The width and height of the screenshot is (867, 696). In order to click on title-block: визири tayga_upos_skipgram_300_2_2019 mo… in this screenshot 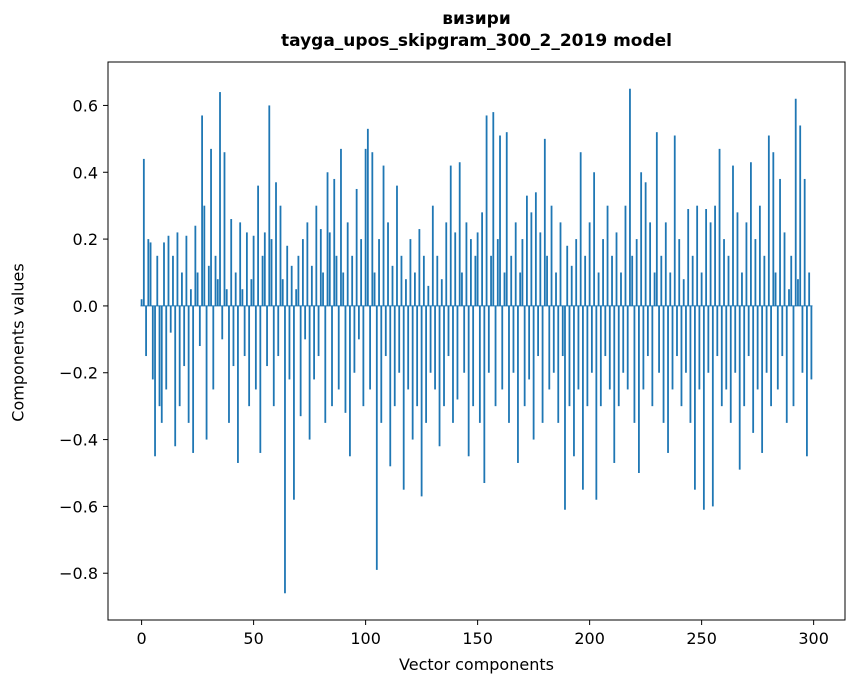, I will do `click(476, 30)`.